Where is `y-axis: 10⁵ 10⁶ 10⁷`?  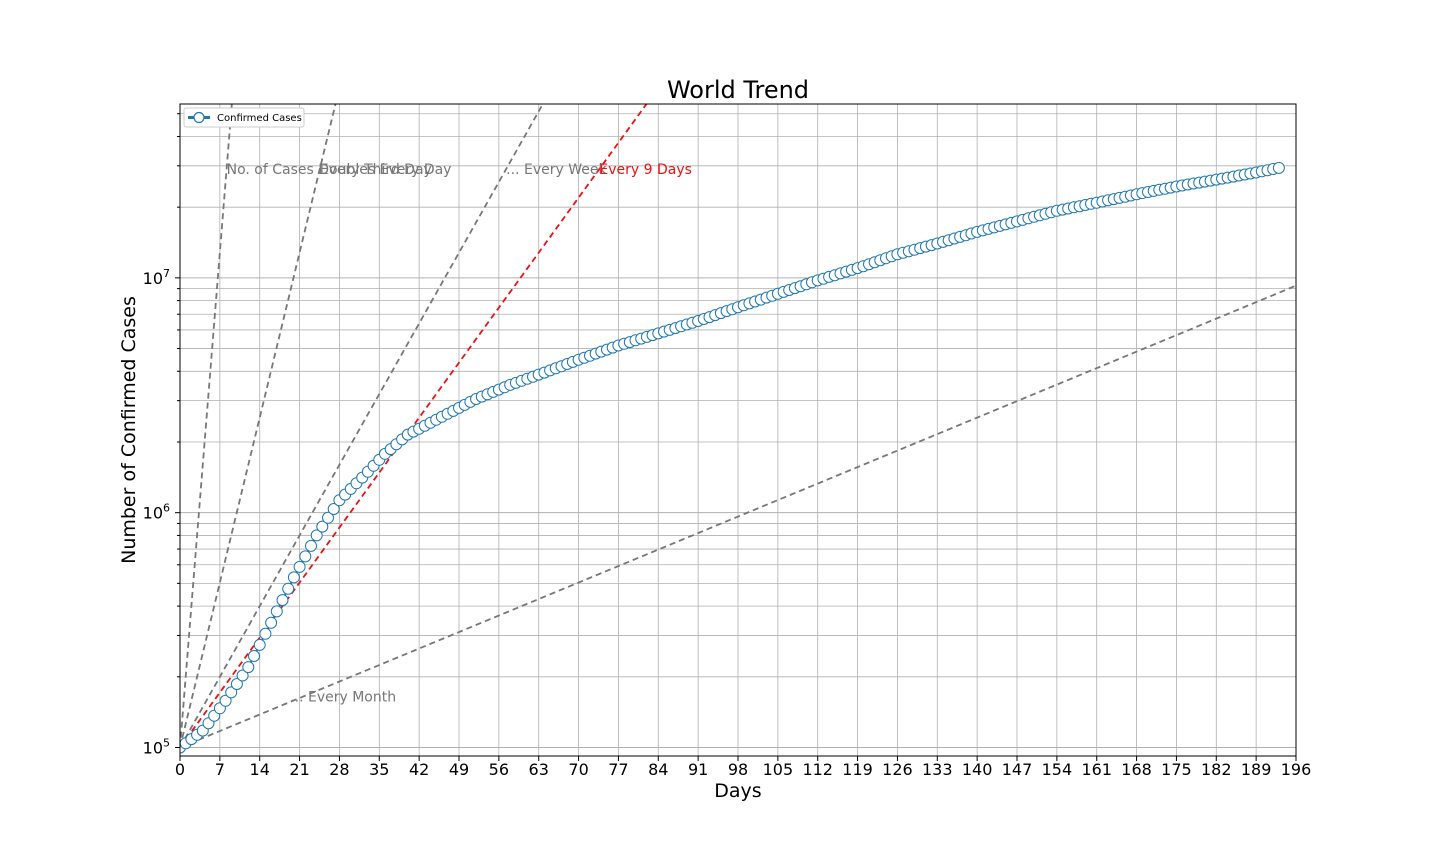
y-axis: 10⁵ 10⁶ 10⁷ is located at coordinates (161, 435).